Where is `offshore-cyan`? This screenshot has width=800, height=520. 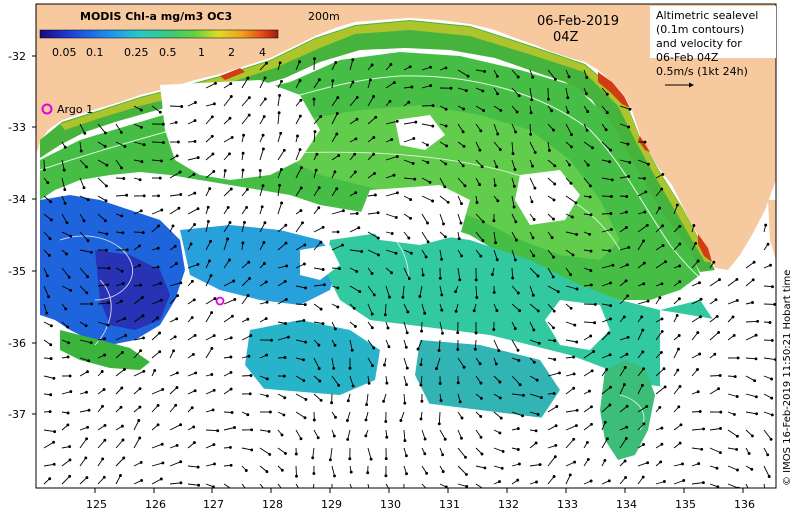 offshore-cyan is located at coordinates (260, 265).